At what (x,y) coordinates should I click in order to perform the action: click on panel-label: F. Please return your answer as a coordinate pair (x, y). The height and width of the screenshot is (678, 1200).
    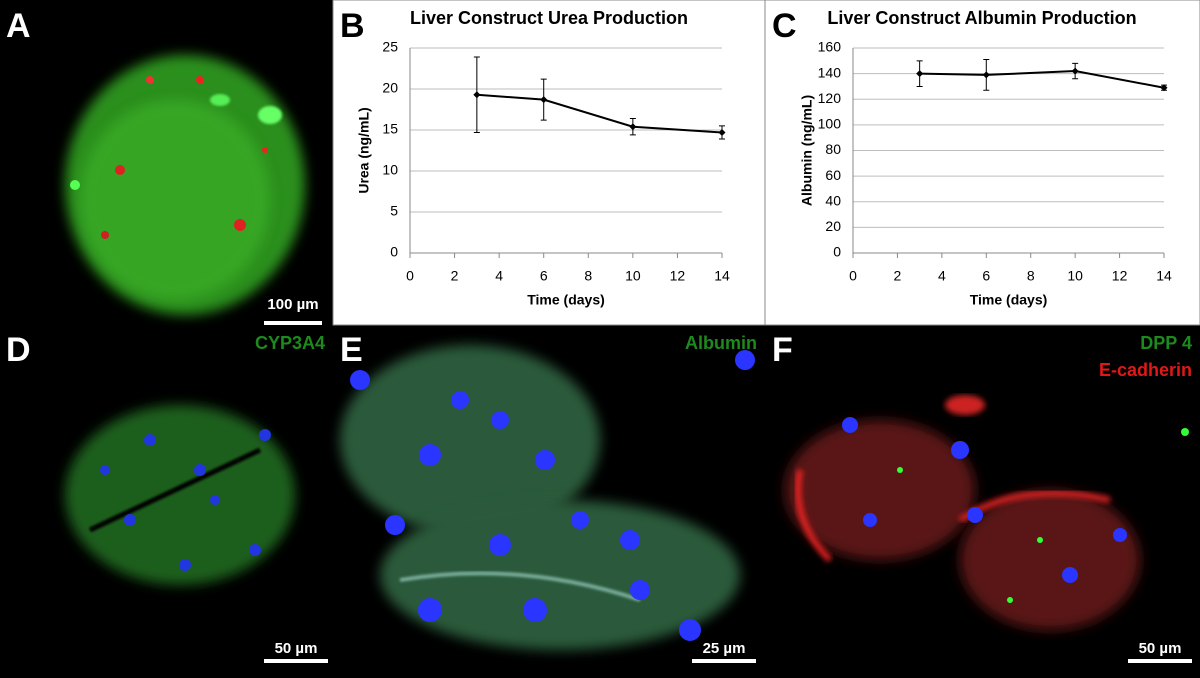
    Looking at the image, I should click on (782, 350).